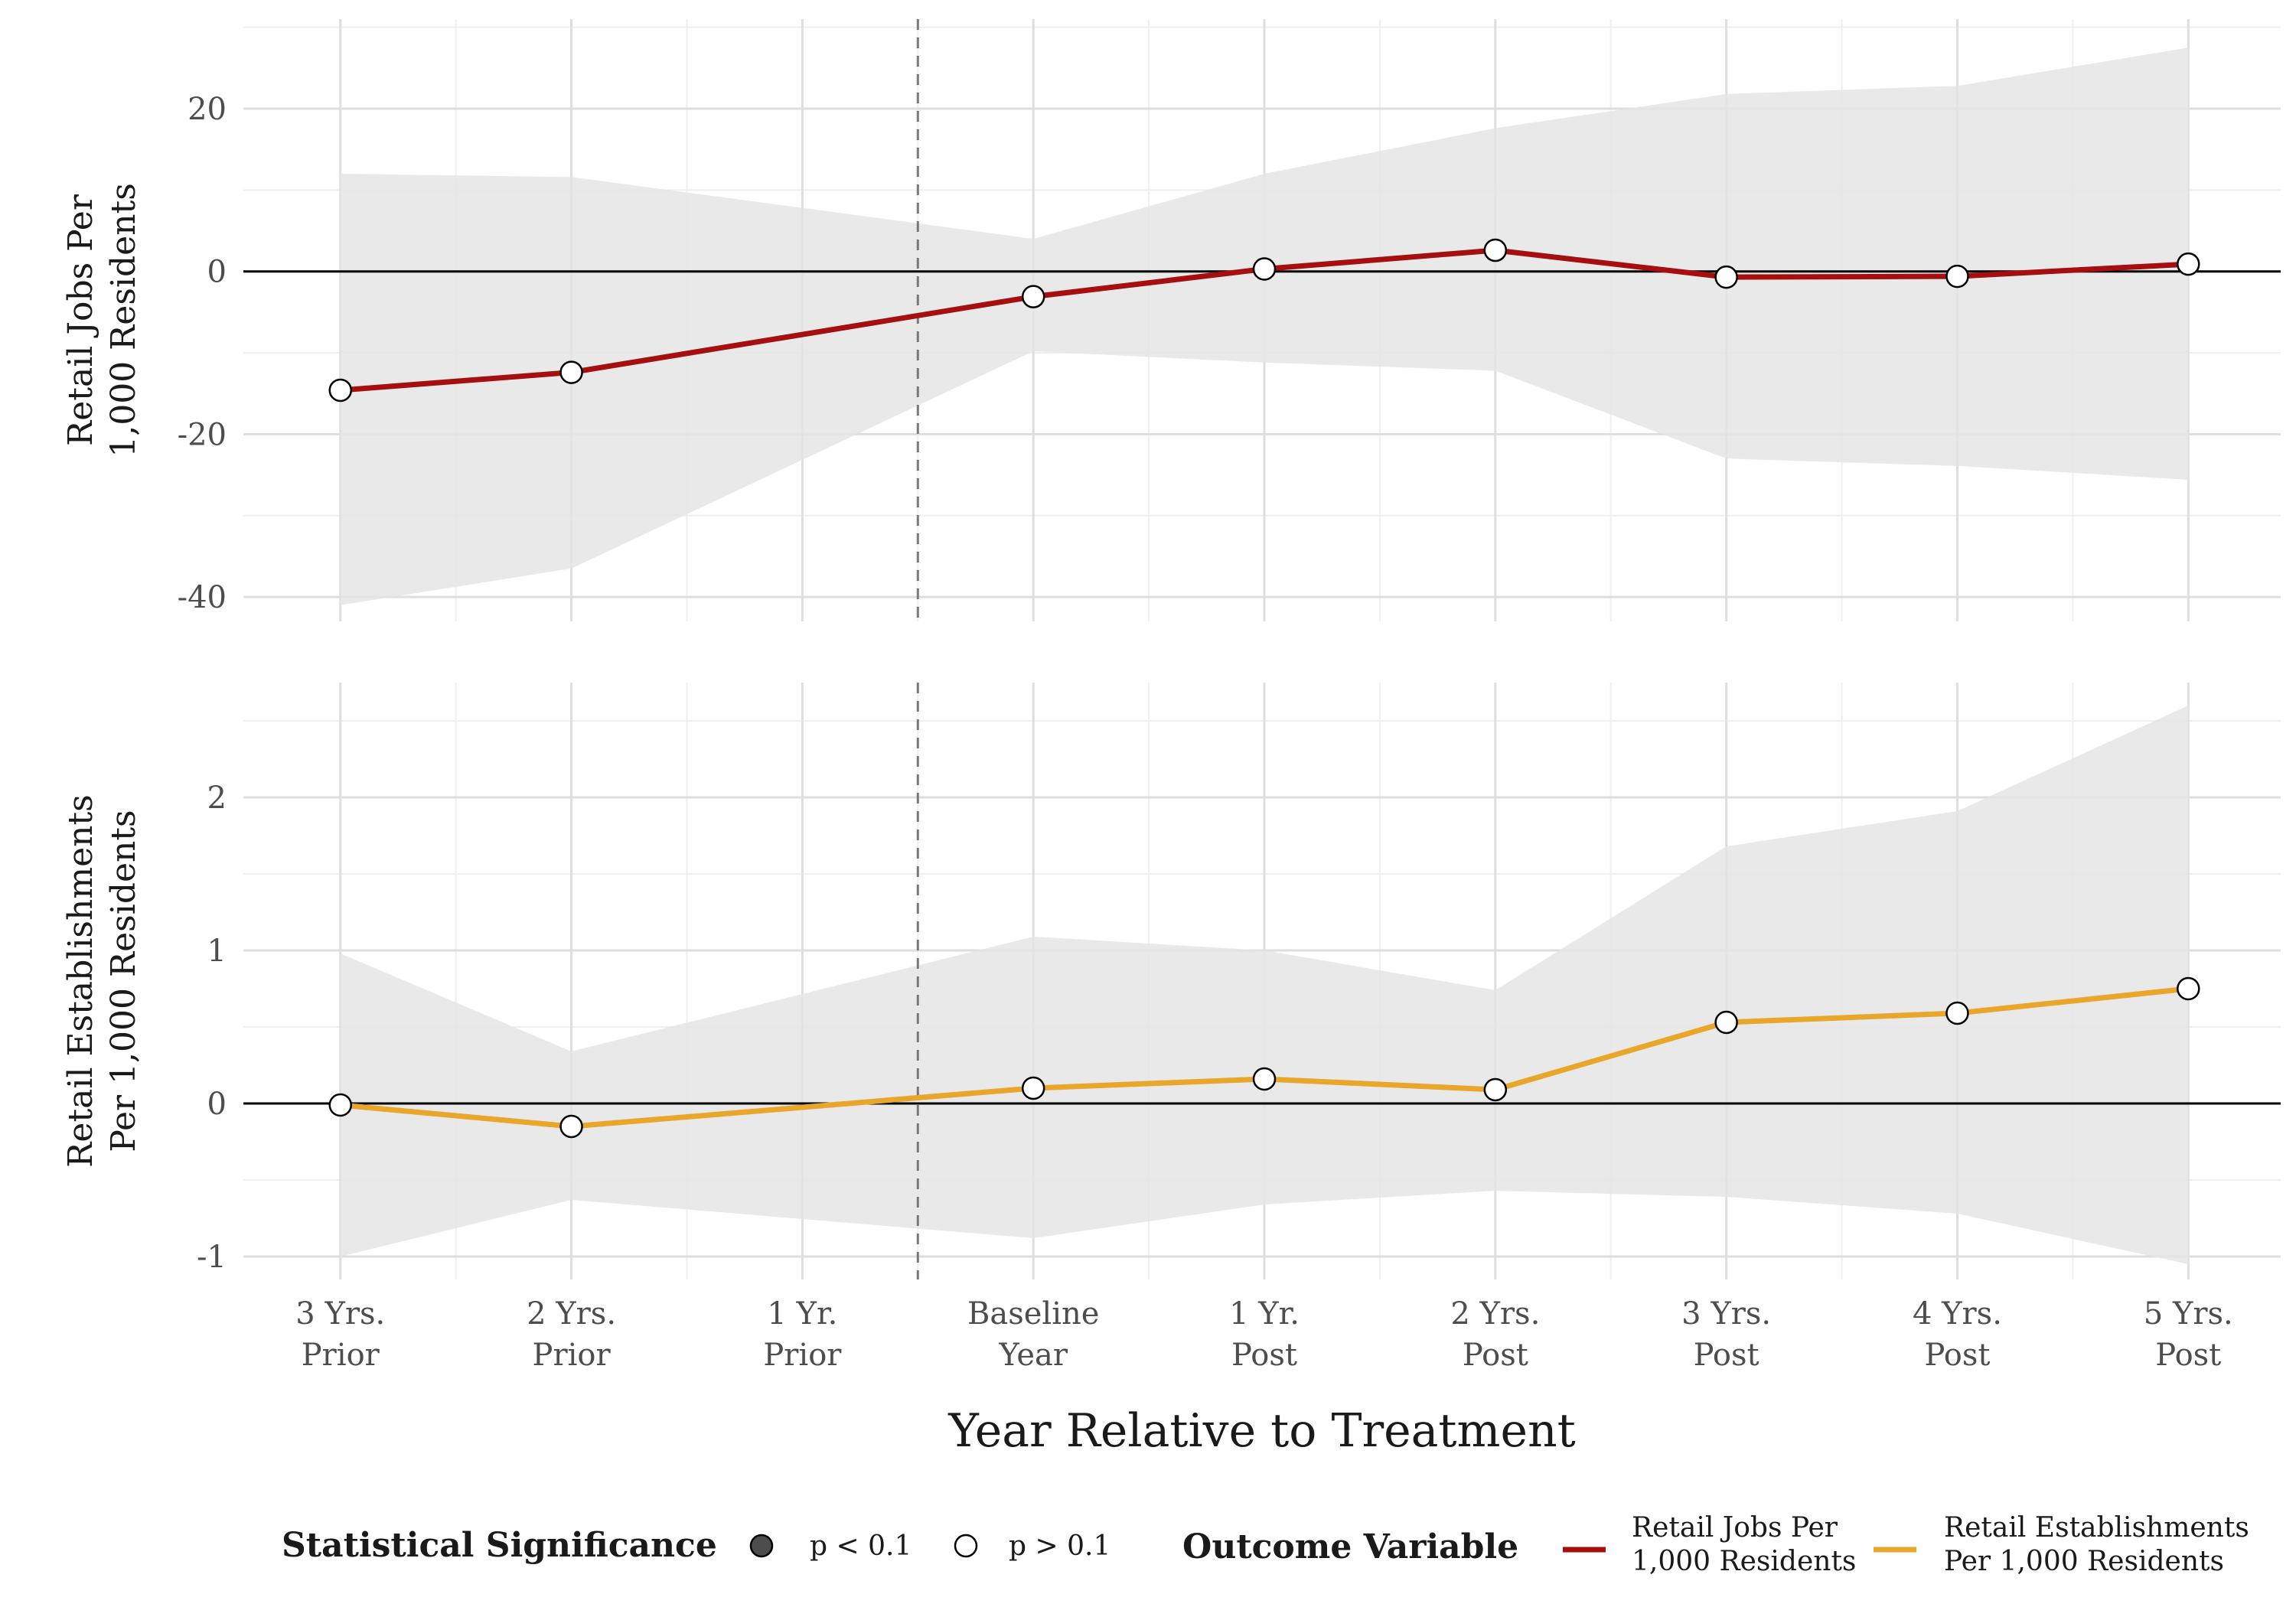 This screenshot has width=2296, height=1607. Describe the element at coordinates (861, 1546) in the screenshot. I see `legend-significance-label: p < 0.1` at that location.